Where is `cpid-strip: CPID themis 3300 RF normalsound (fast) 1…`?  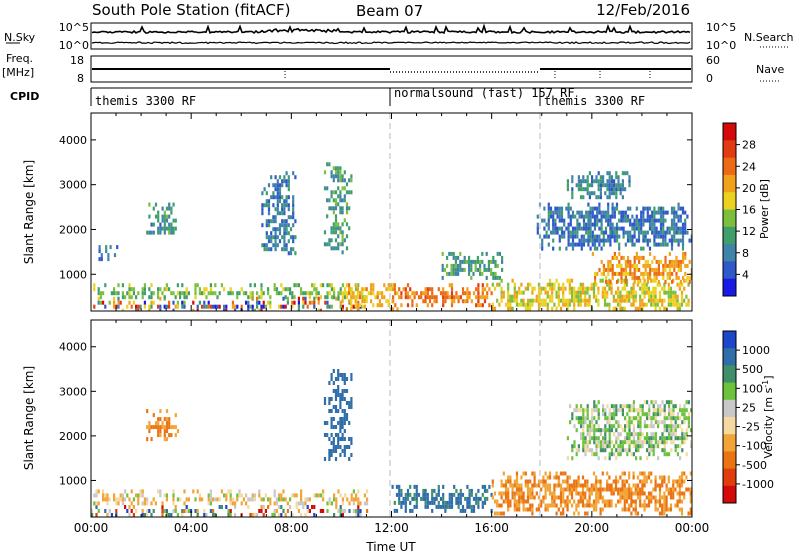 cpid-strip: CPID themis 3300 RF normalsound (fast) 1… is located at coordinates (351, 97).